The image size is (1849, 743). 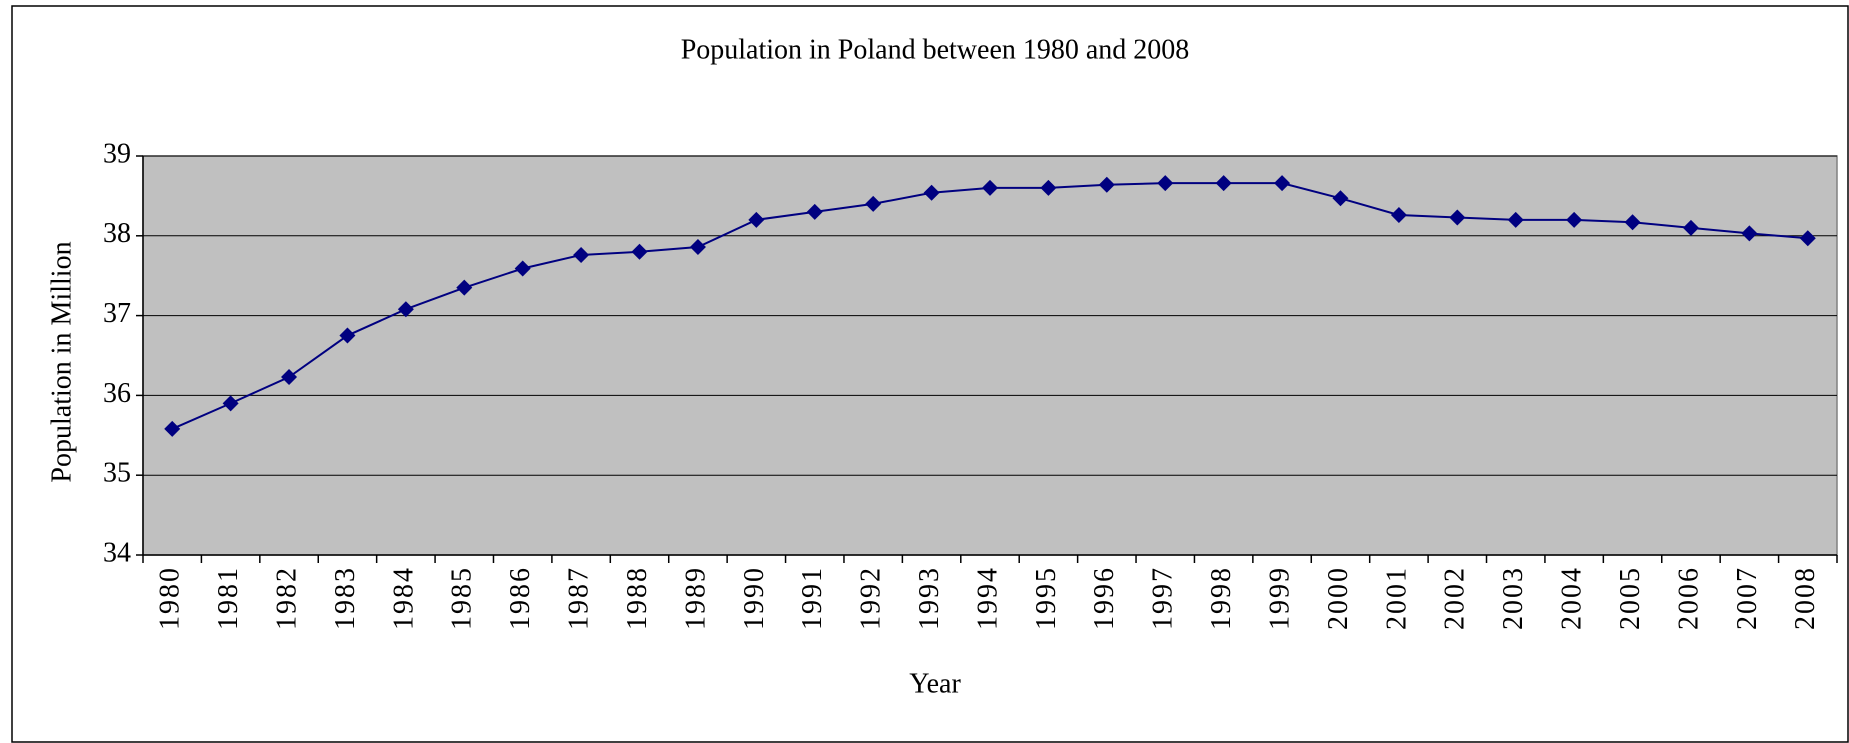 What do you see at coordinates (117, 153) in the screenshot?
I see `y-tick-label: 39` at bounding box center [117, 153].